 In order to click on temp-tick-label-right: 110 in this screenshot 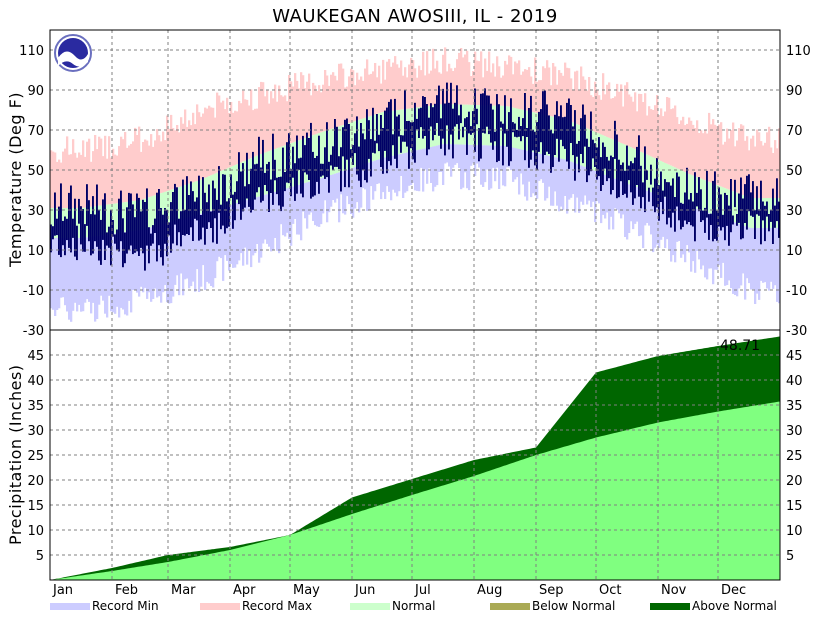, I will do `click(798, 51)`.